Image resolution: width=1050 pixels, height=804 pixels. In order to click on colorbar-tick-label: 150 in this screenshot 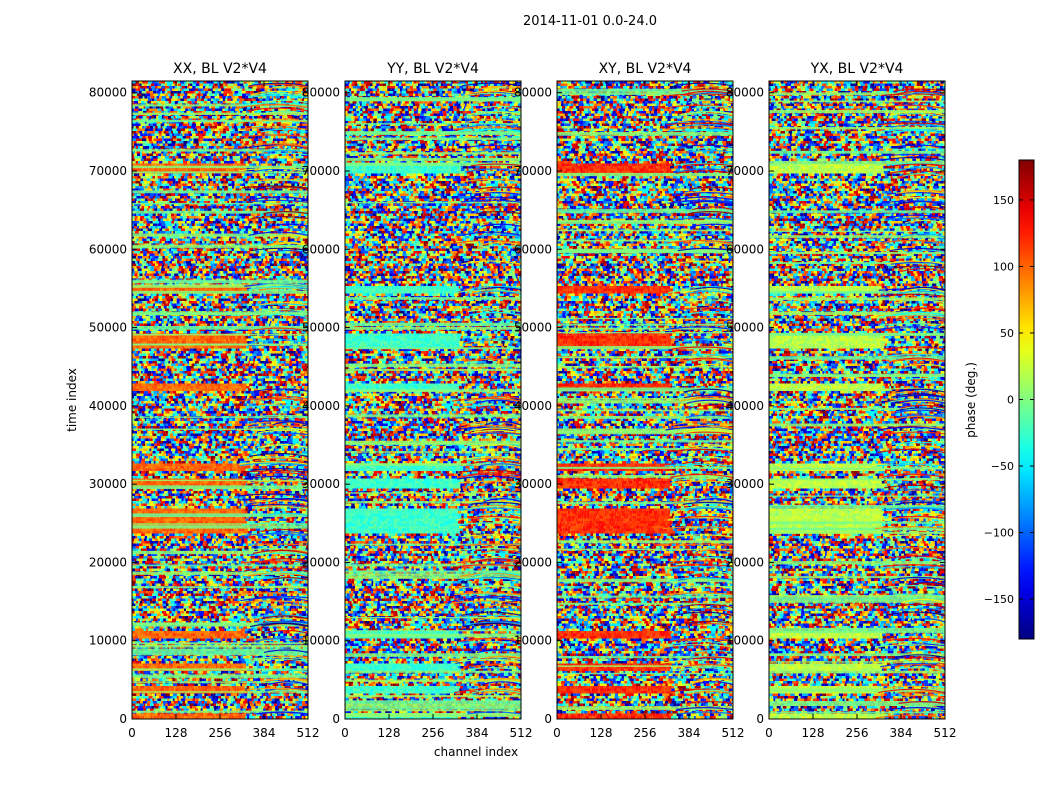, I will do `click(1003, 200)`.